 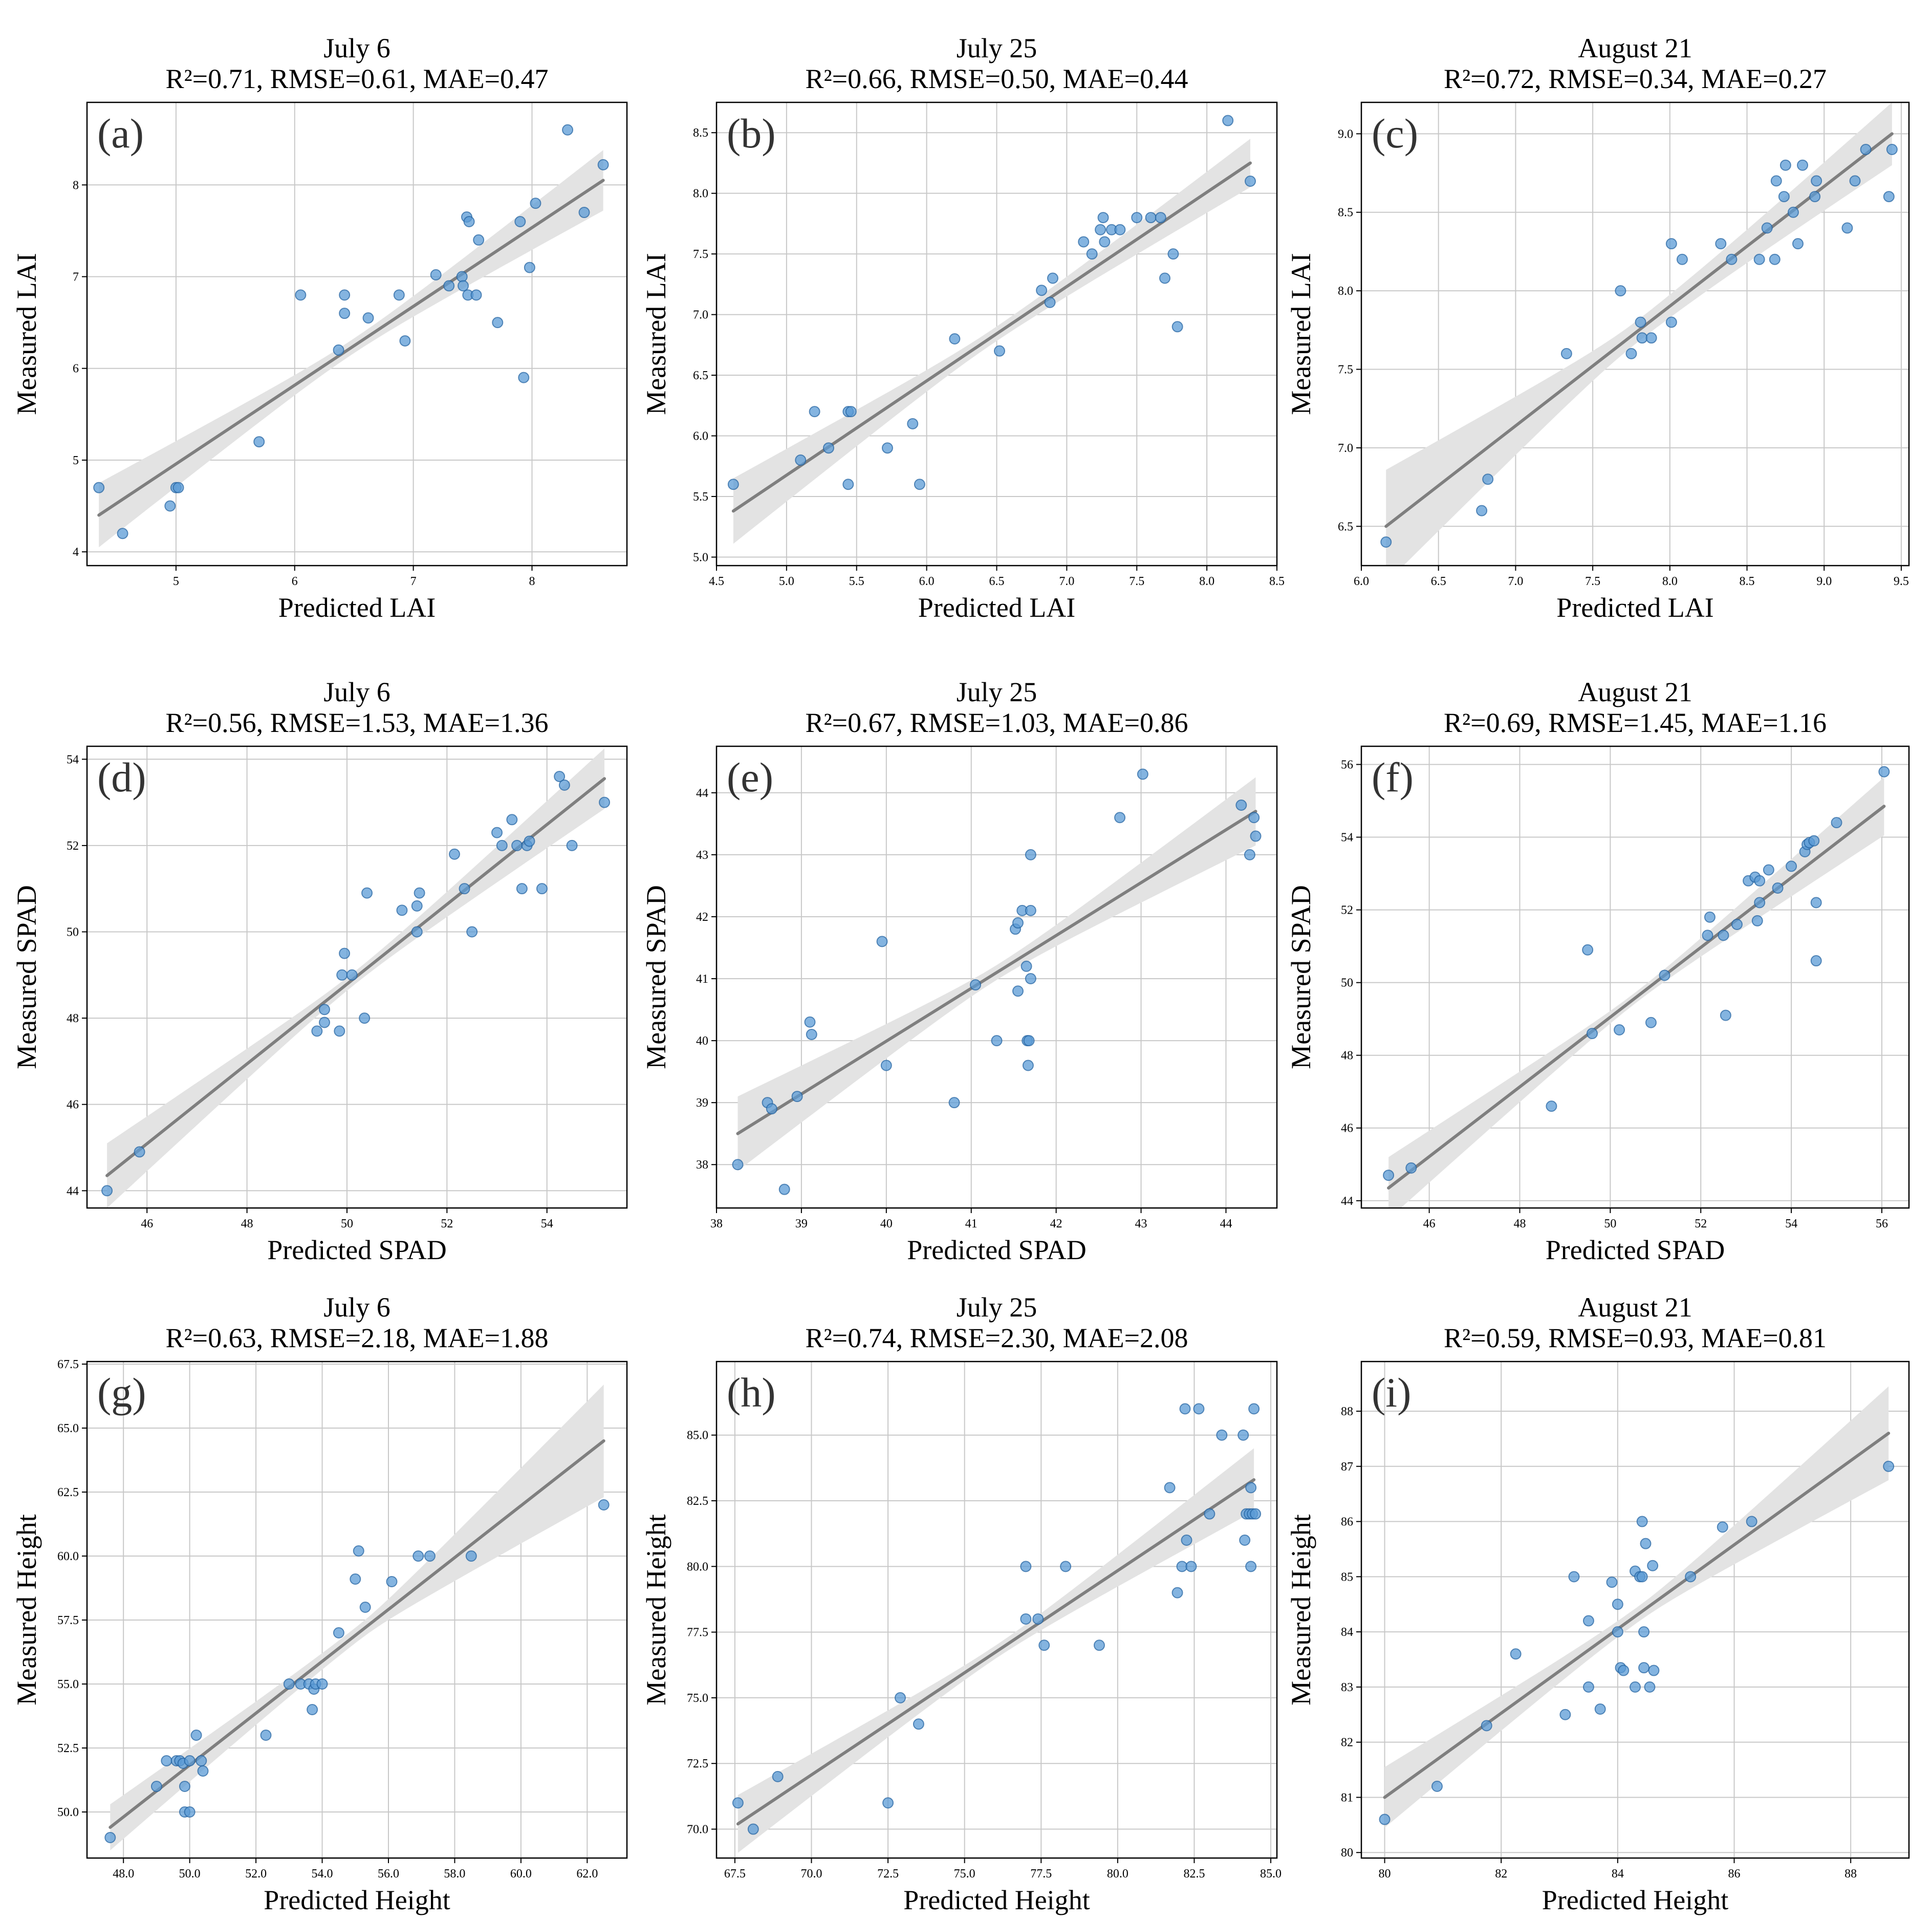 I want to click on y-tick-label: 67.5, so click(x=68, y=1365).